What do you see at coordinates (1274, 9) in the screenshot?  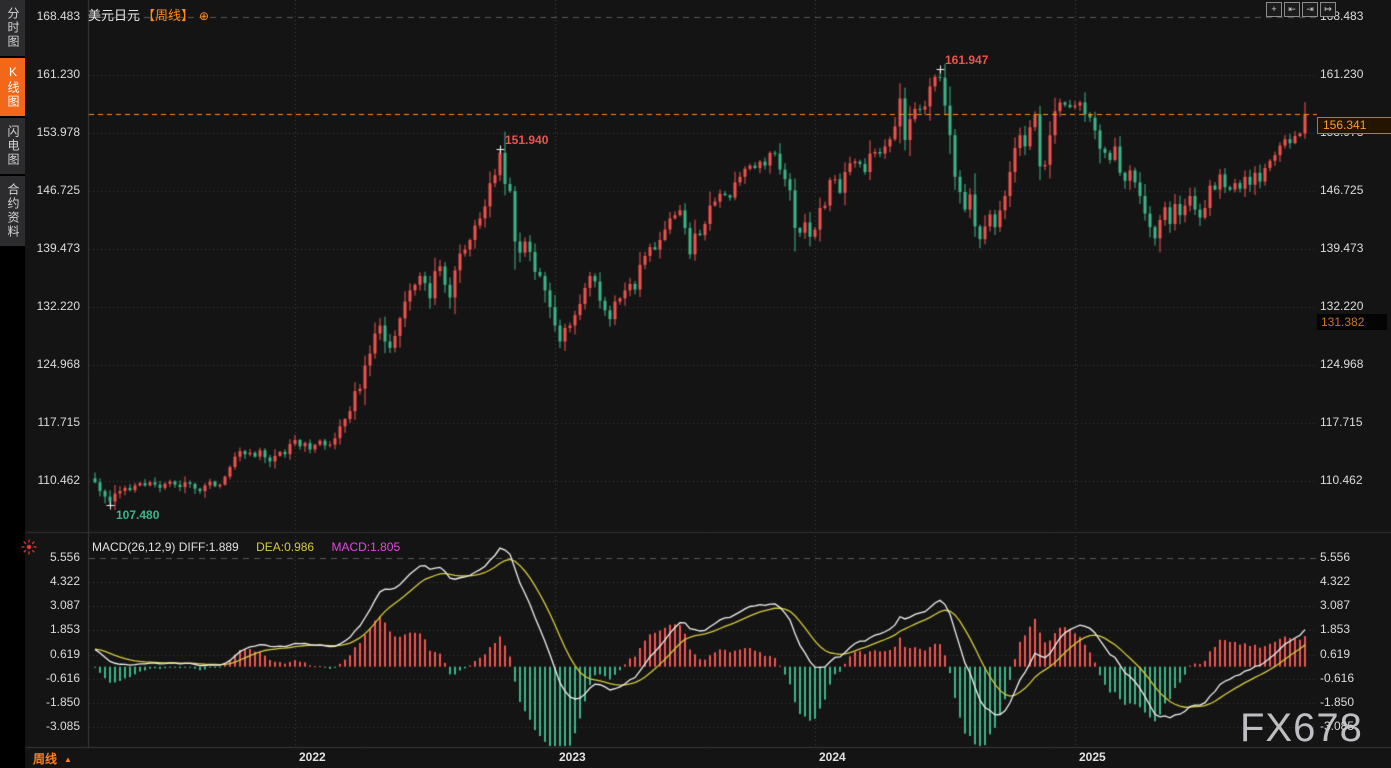 I see `pan-tool-button: +` at bounding box center [1274, 9].